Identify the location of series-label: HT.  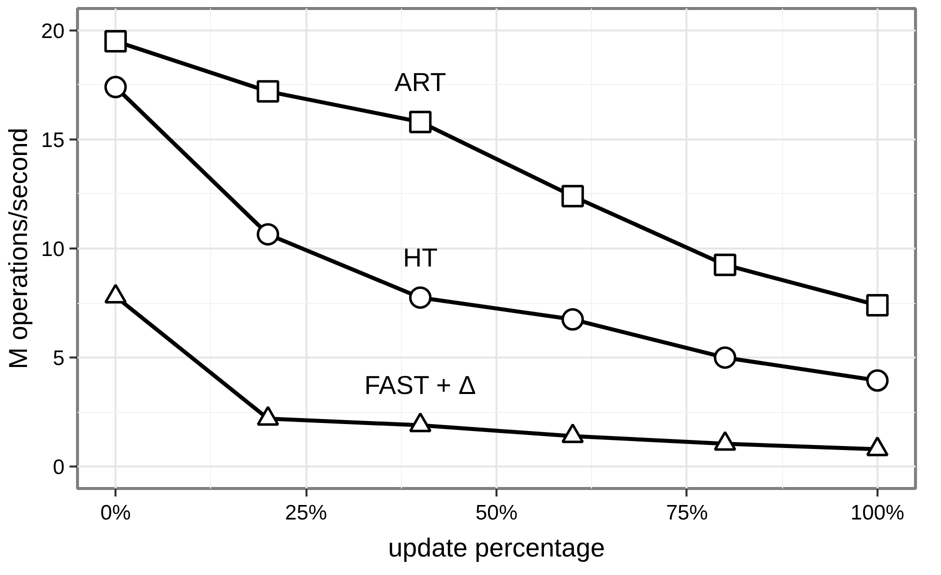
(420, 257).